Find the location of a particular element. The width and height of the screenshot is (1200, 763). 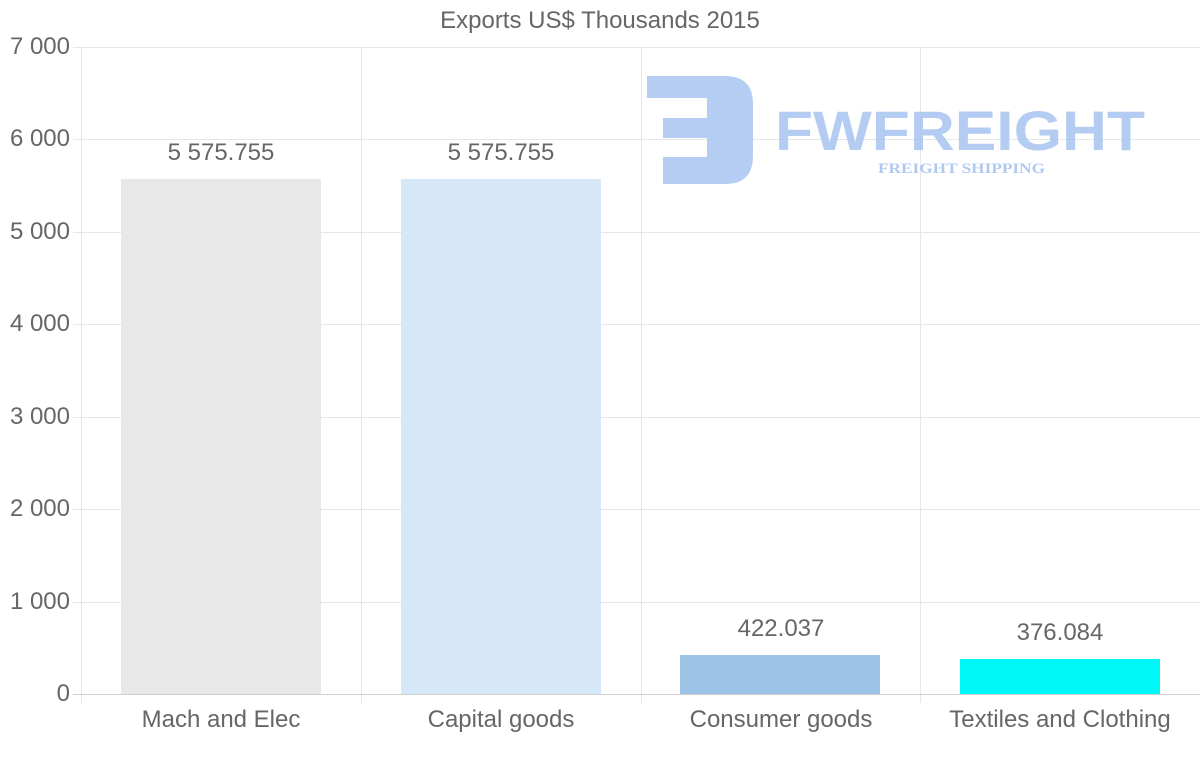

x-tick-label: Capital goods is located at coordinates (501, 719).